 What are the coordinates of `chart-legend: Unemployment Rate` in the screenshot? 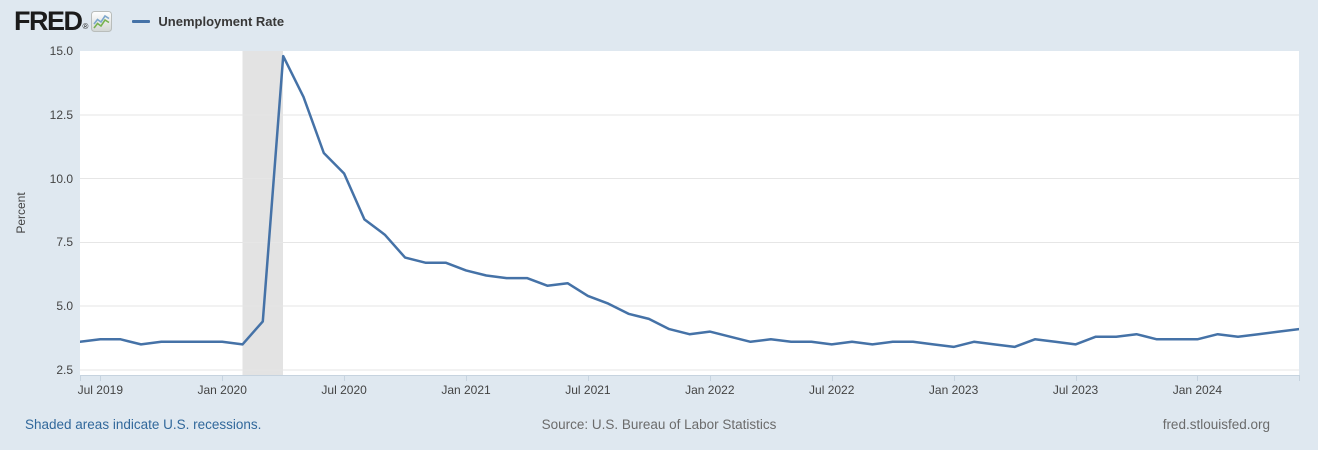 It's located at (208, 21).